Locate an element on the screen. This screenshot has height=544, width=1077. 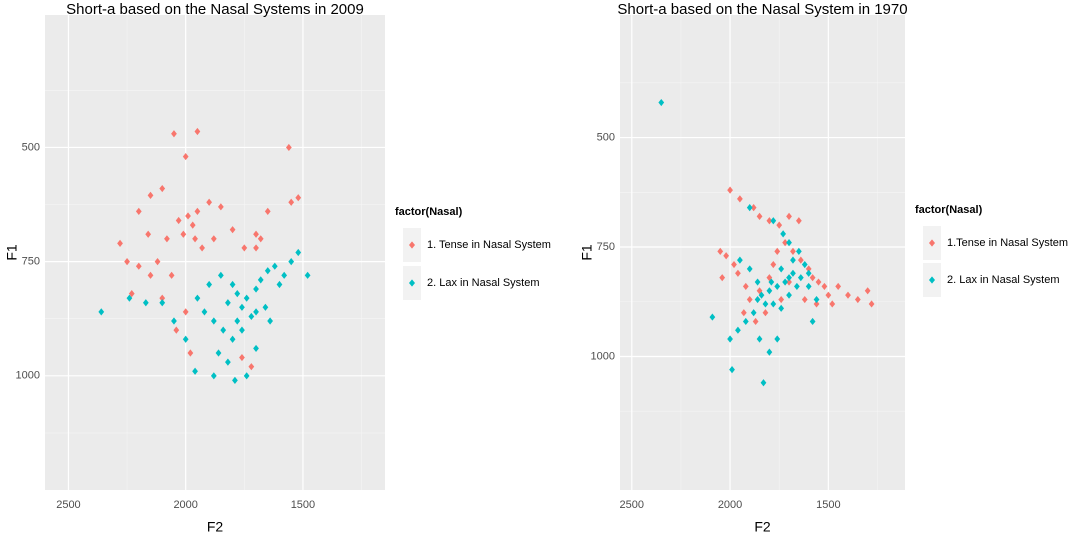
y-axis-label: F1 is located at coordinates (12, 252).